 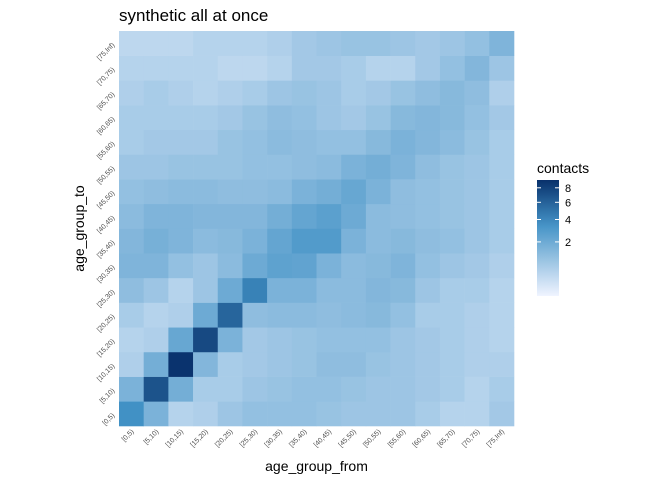 What do you see at coordinates (106, 76) in the screenshot?
I see `y-tick-label: [70,75)` at bounding box center [106, 76].